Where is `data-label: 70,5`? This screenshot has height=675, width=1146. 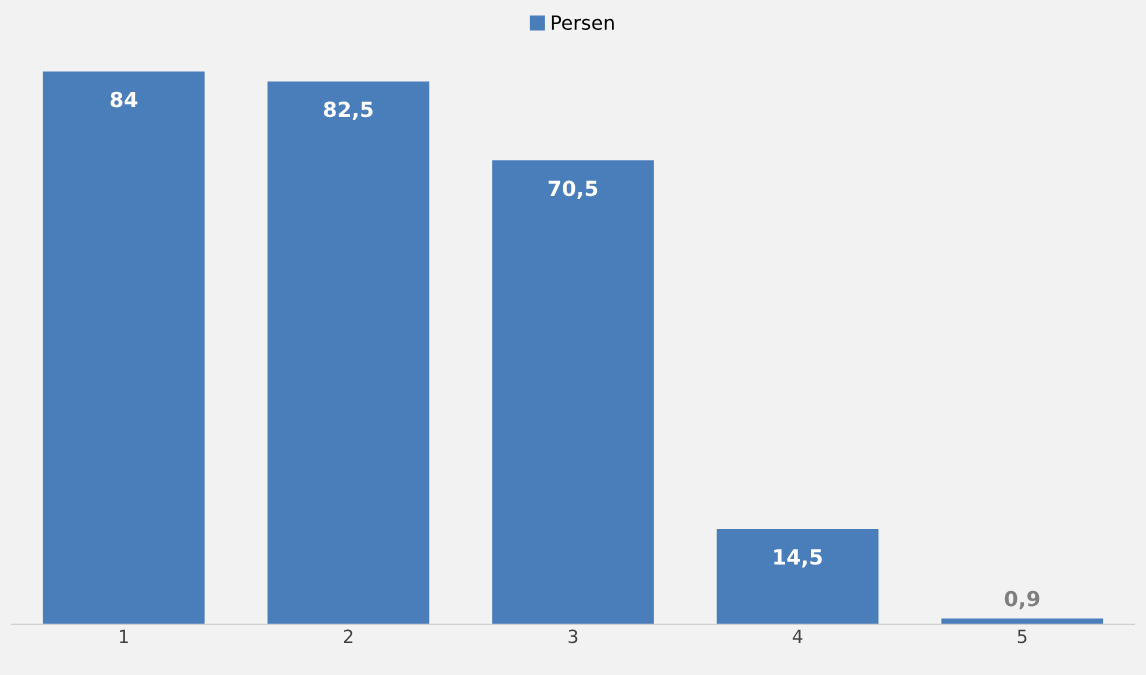 data-label: 70,5 is located at coordinates (573, 189).